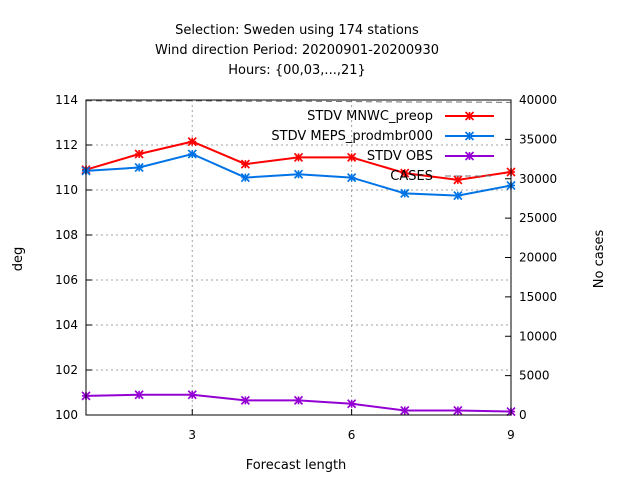 The image size is (640, 485). What do you see at coordinates (296, 465) in the screenshot?
I see `x-axis-label: Forecast length` at bounding box center [296, 465].